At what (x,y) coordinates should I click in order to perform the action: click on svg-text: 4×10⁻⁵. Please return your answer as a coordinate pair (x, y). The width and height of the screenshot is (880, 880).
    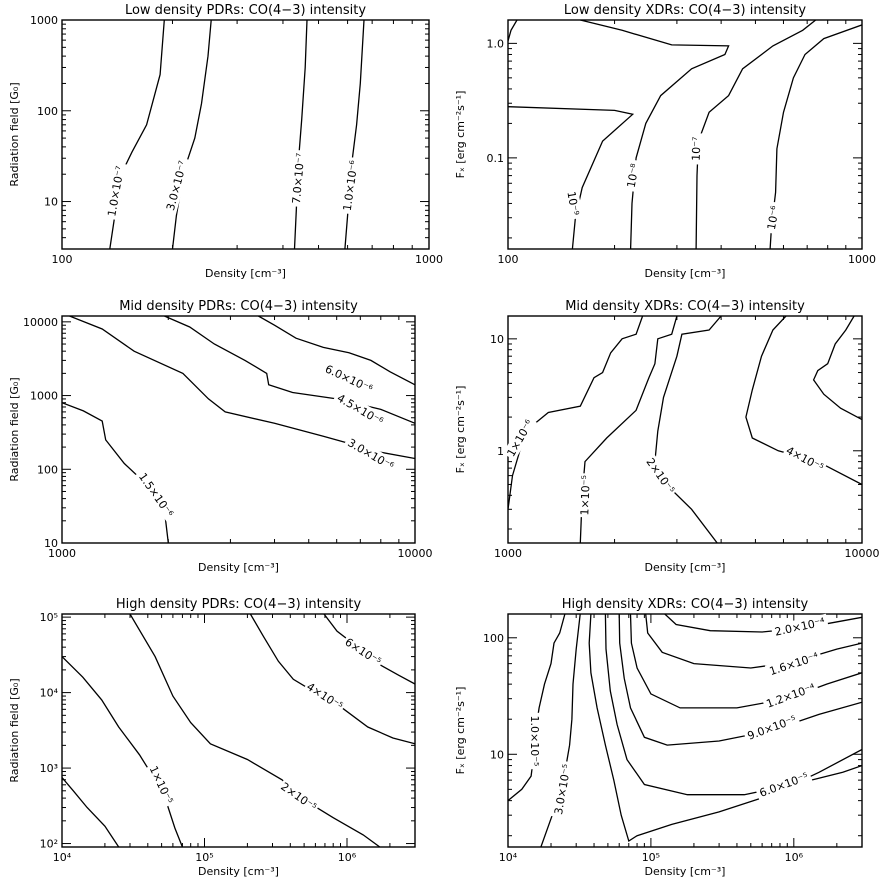
    Looking at the image, I should click on (805, 459).